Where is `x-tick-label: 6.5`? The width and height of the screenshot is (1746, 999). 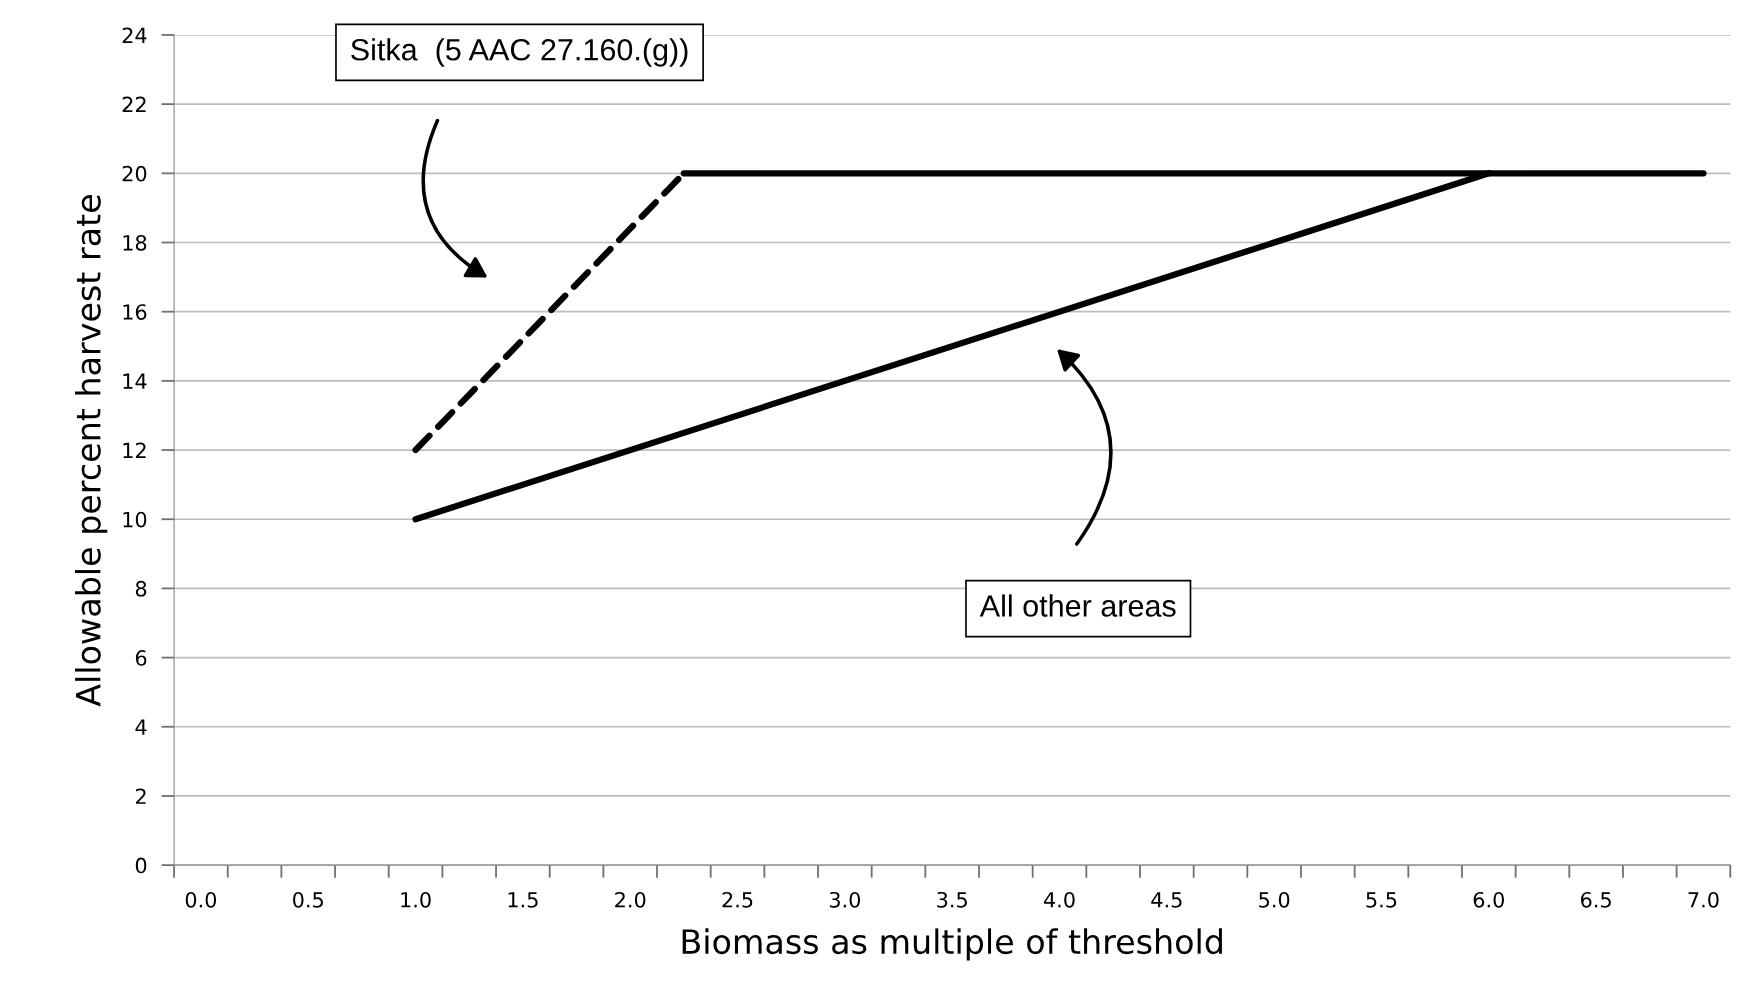 x-tick-label: 6.5 is located at coordinates (1596, 899).